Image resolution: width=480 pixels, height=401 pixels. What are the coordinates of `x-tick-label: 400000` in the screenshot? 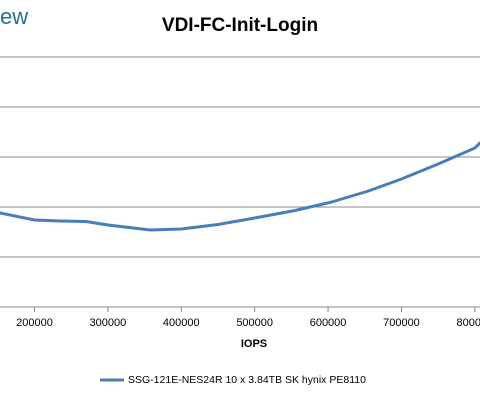 It's located at (181, 323).